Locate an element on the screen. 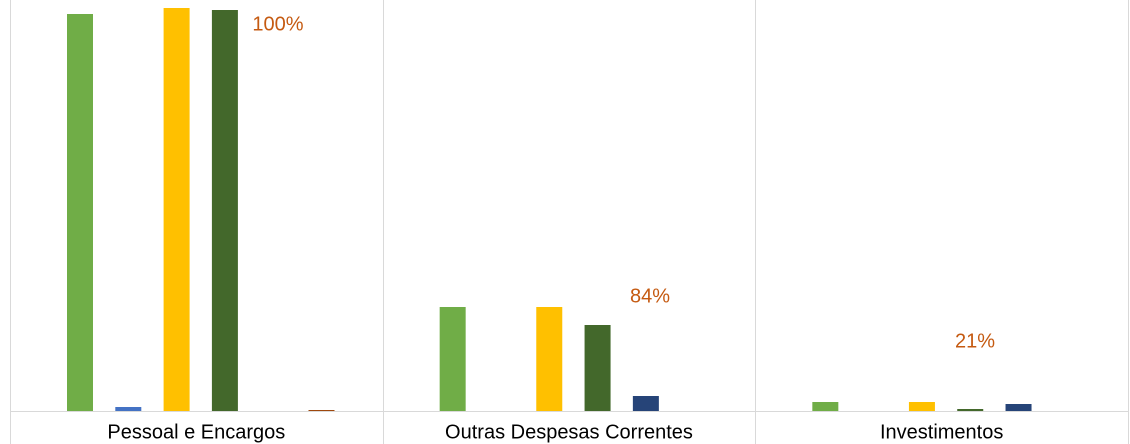  x-tick-label: Outras Despesas Correntes is located at coordinates (569, 432).